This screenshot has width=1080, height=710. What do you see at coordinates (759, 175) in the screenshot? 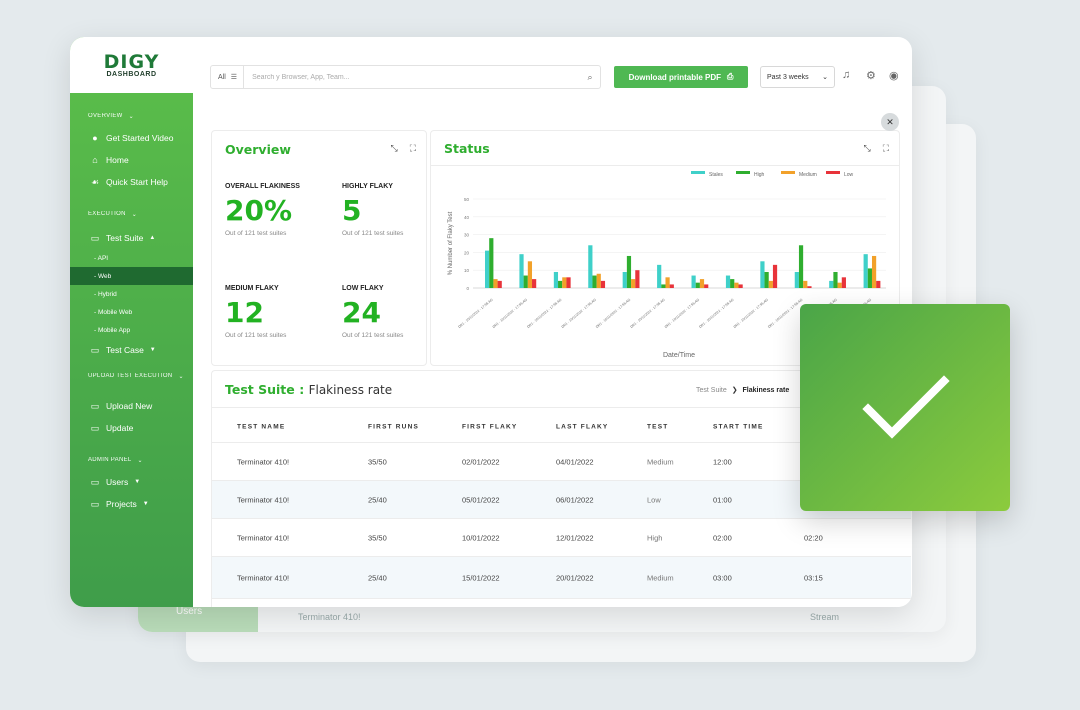
I see `legend-label: High` at bounding box center [759, 175].